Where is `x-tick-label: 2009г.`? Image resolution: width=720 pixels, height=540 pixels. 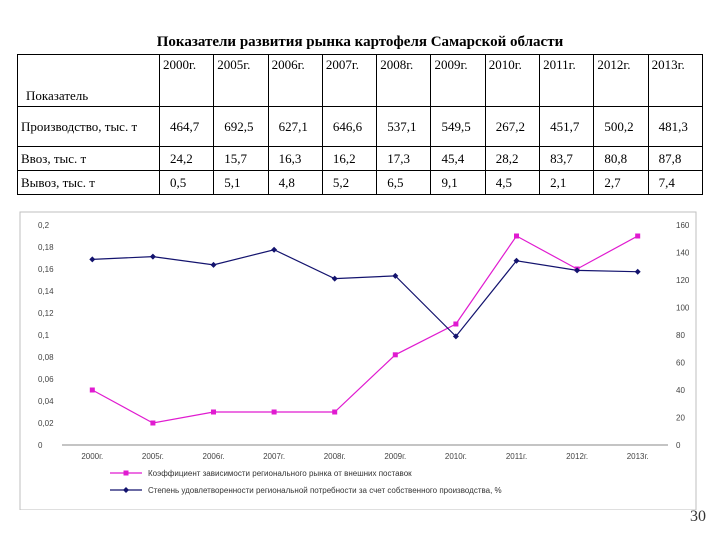
x-tick-label: 2009г. is located at coordinates (395, 456).